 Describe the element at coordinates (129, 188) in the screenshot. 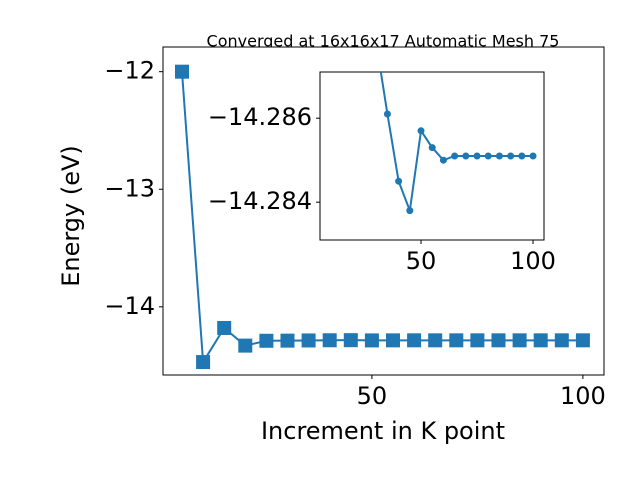

I see `y-tick-label: −13` at that location.